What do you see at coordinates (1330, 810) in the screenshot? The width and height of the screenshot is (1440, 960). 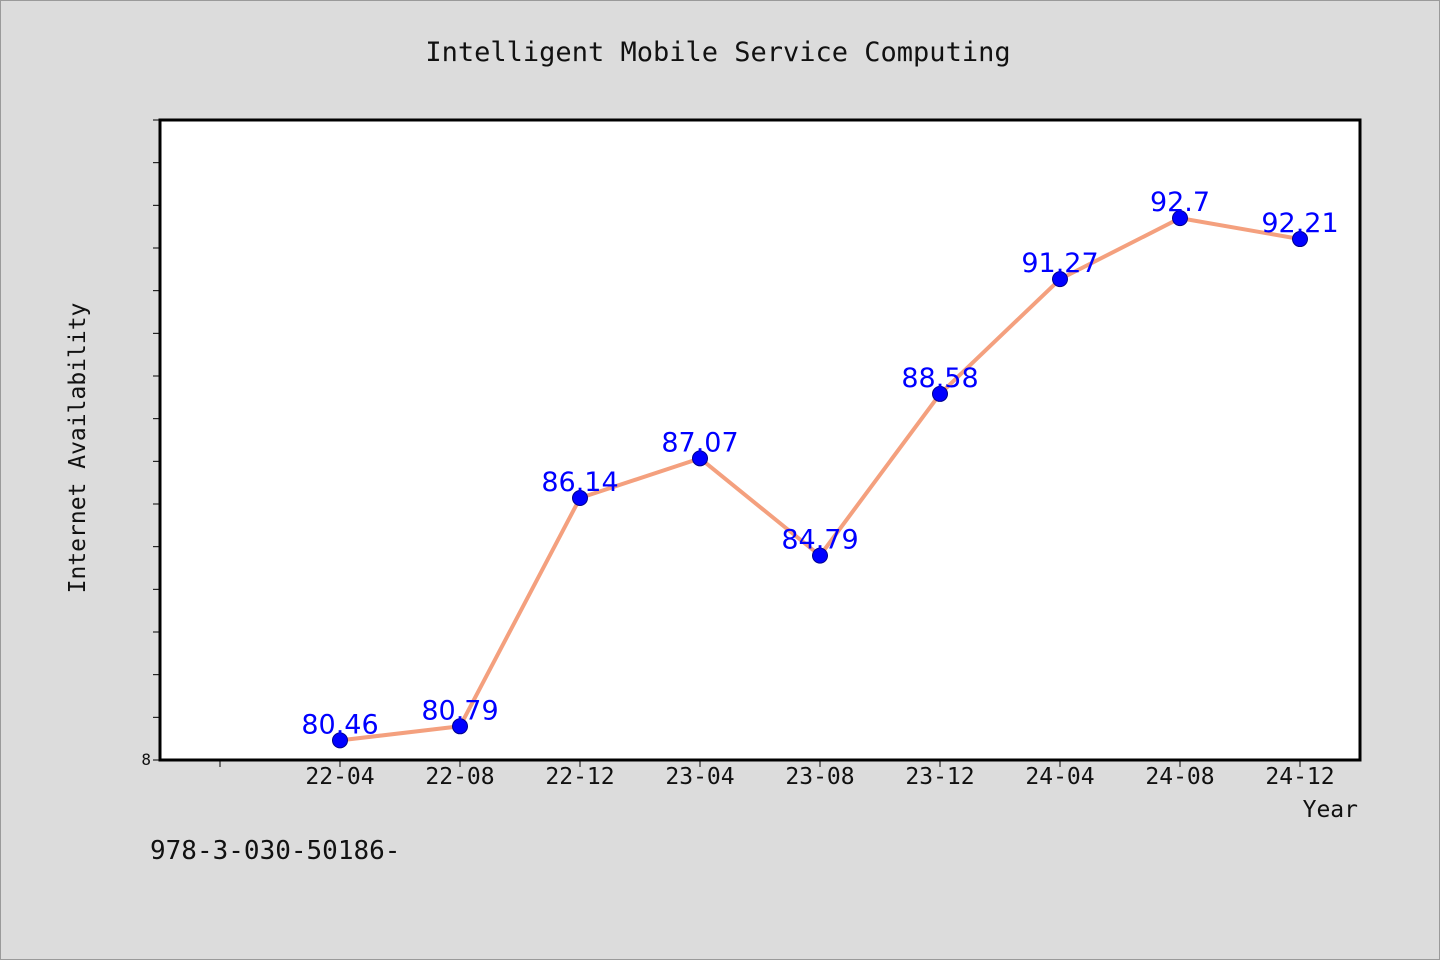 I see `x-axis-label: Year` at bounding box center [1330, 810].